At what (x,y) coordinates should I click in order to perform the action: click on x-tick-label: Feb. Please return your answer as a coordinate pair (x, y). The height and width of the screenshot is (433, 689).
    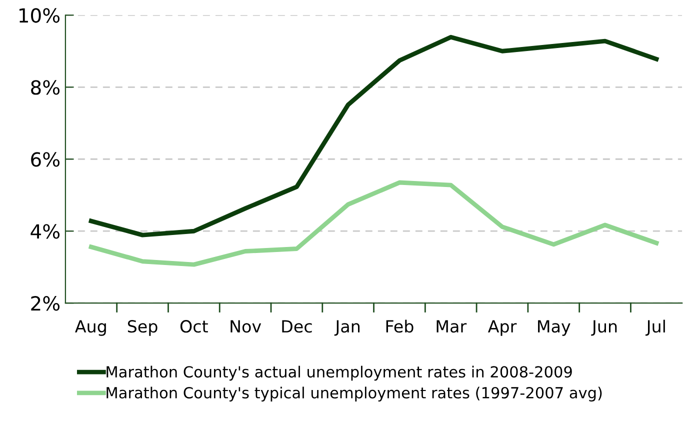
    Looking at the image, I should click on (400, 326).